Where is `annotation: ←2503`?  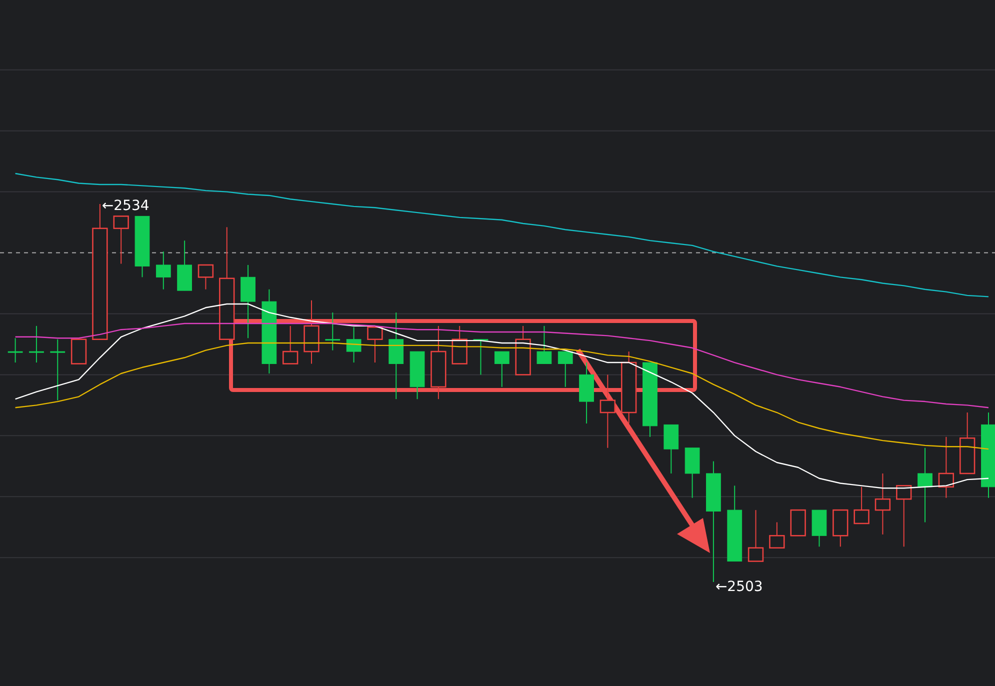
annotation: ←2503 is located at coordinates (739, 587).